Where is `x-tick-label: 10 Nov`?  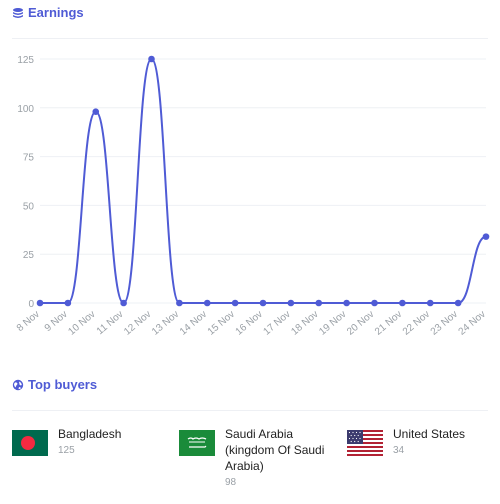 x-tick-label: 10 Nov is located at coordinates (81, 323).